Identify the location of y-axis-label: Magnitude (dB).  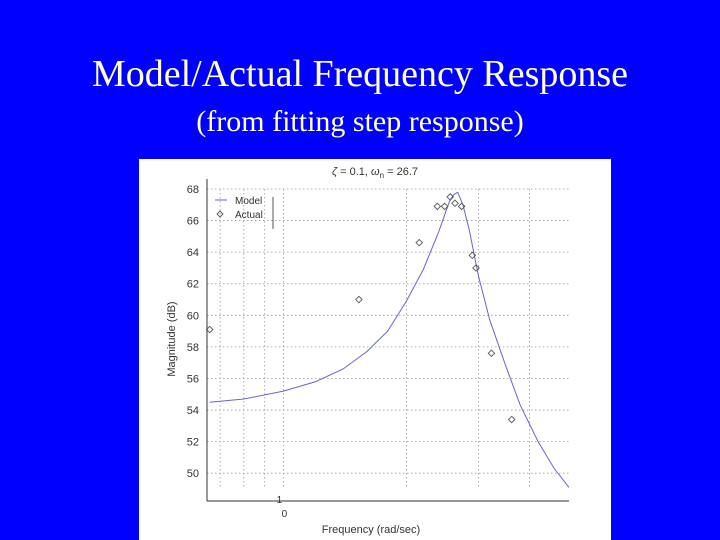
(172, 338).